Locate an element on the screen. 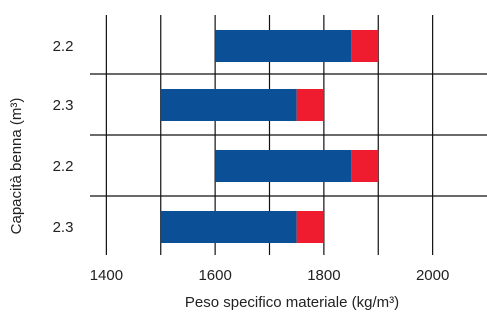 This screenshot has width=487, height=323. x-tick-label: 1400 is located at coordinates (106, 275).